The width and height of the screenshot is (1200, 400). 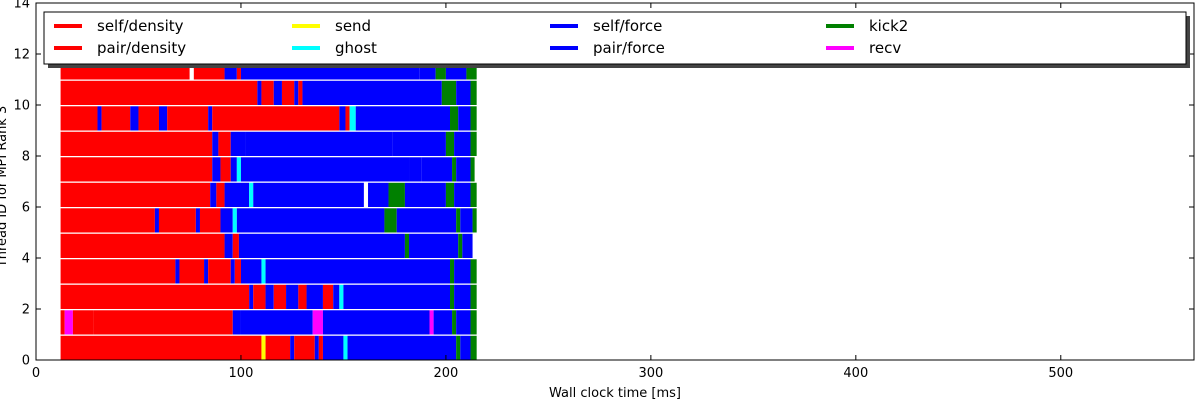 I want to click on legend-label: send, so click(x=353, y=26).